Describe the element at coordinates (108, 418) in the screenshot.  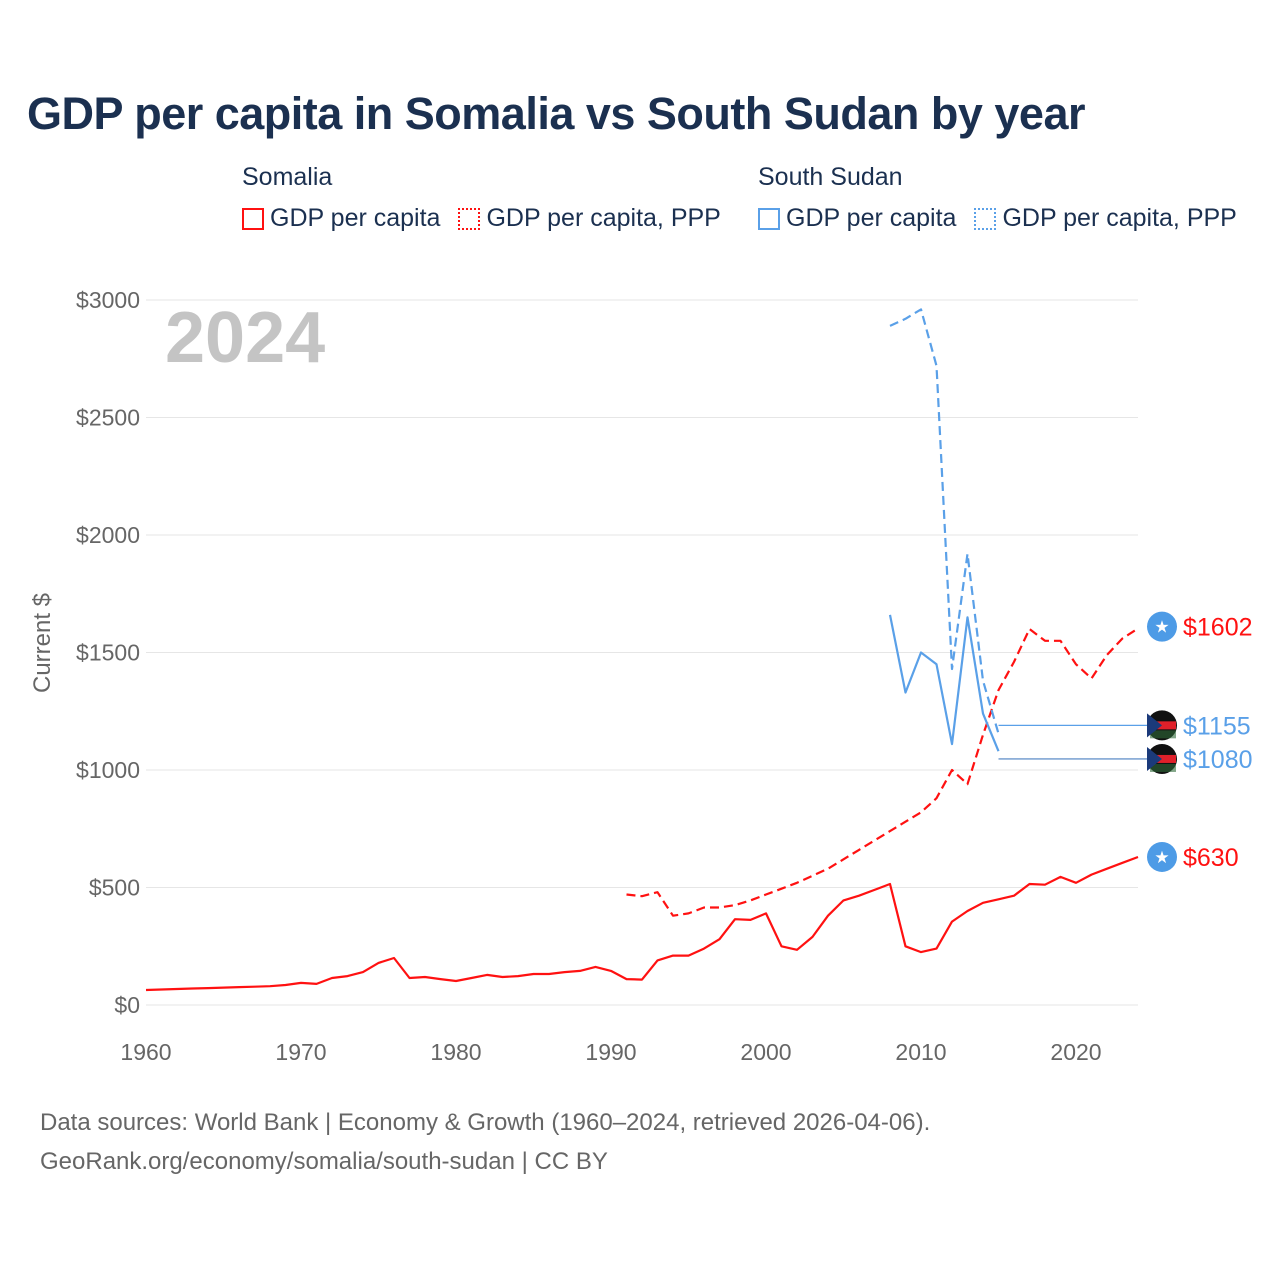
I see `y-tick-label: $2500` at that location.